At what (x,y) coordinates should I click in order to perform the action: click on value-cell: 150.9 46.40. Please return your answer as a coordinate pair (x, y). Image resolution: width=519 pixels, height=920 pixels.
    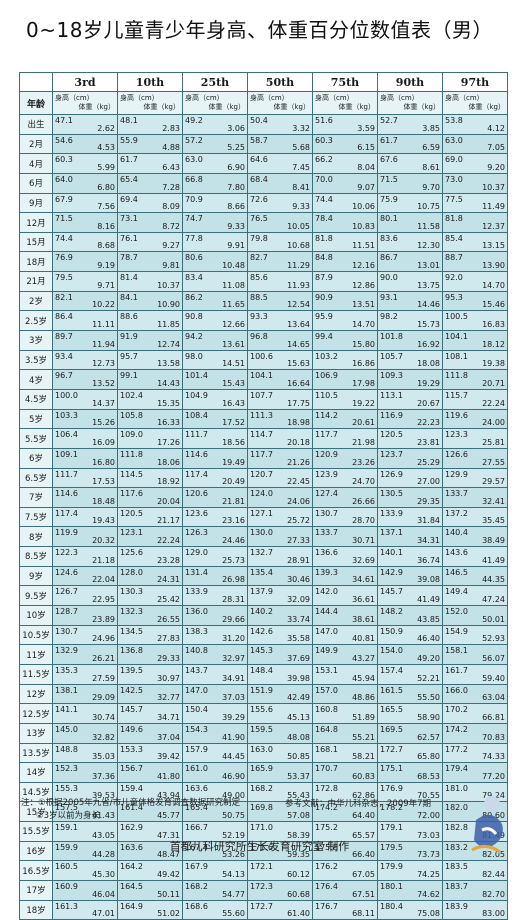
    Looking at the image, I should click on (410, 635).